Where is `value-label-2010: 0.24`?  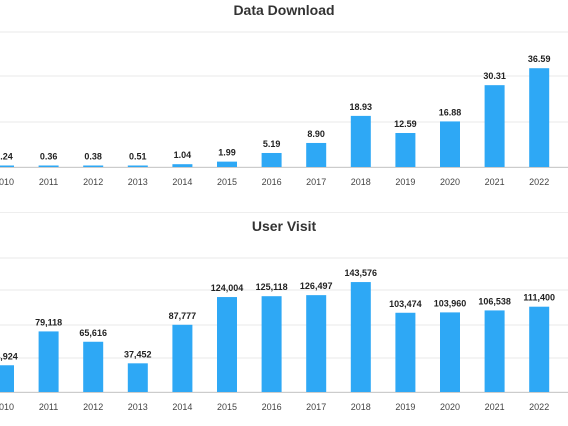
value-label-2010: 0.24 is located at coordinates (6, 157).